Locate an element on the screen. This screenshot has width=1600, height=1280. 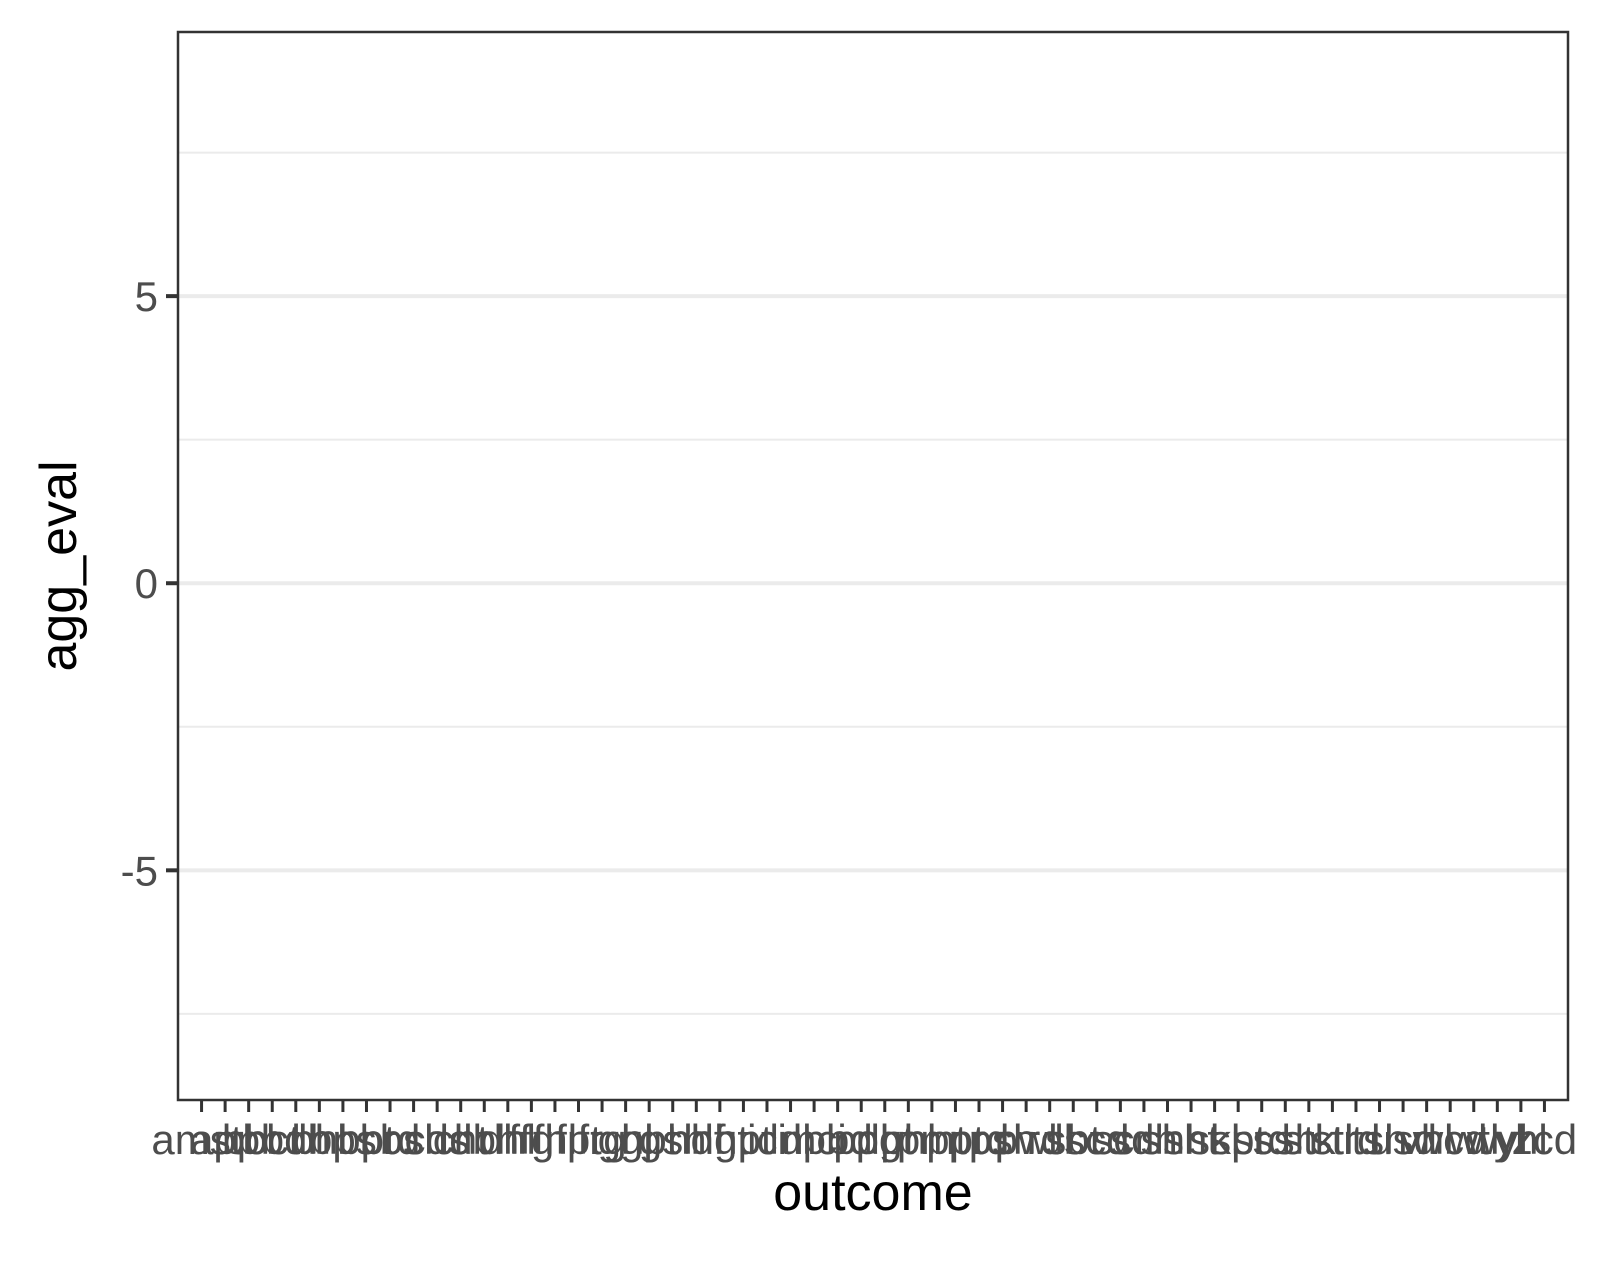
x-tick-label: pwl is located at coordinates (1026, 1139).